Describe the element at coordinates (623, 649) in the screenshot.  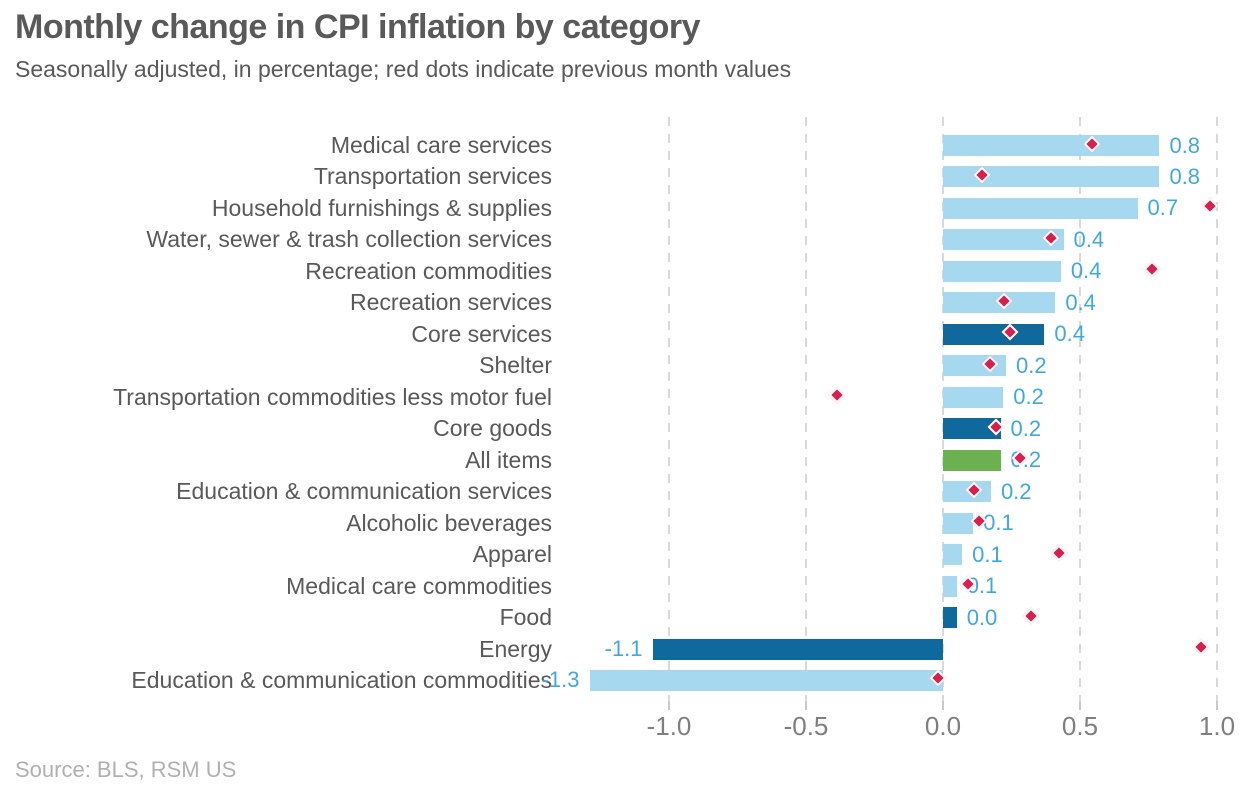
I see `value-label: -1.1` at that location.